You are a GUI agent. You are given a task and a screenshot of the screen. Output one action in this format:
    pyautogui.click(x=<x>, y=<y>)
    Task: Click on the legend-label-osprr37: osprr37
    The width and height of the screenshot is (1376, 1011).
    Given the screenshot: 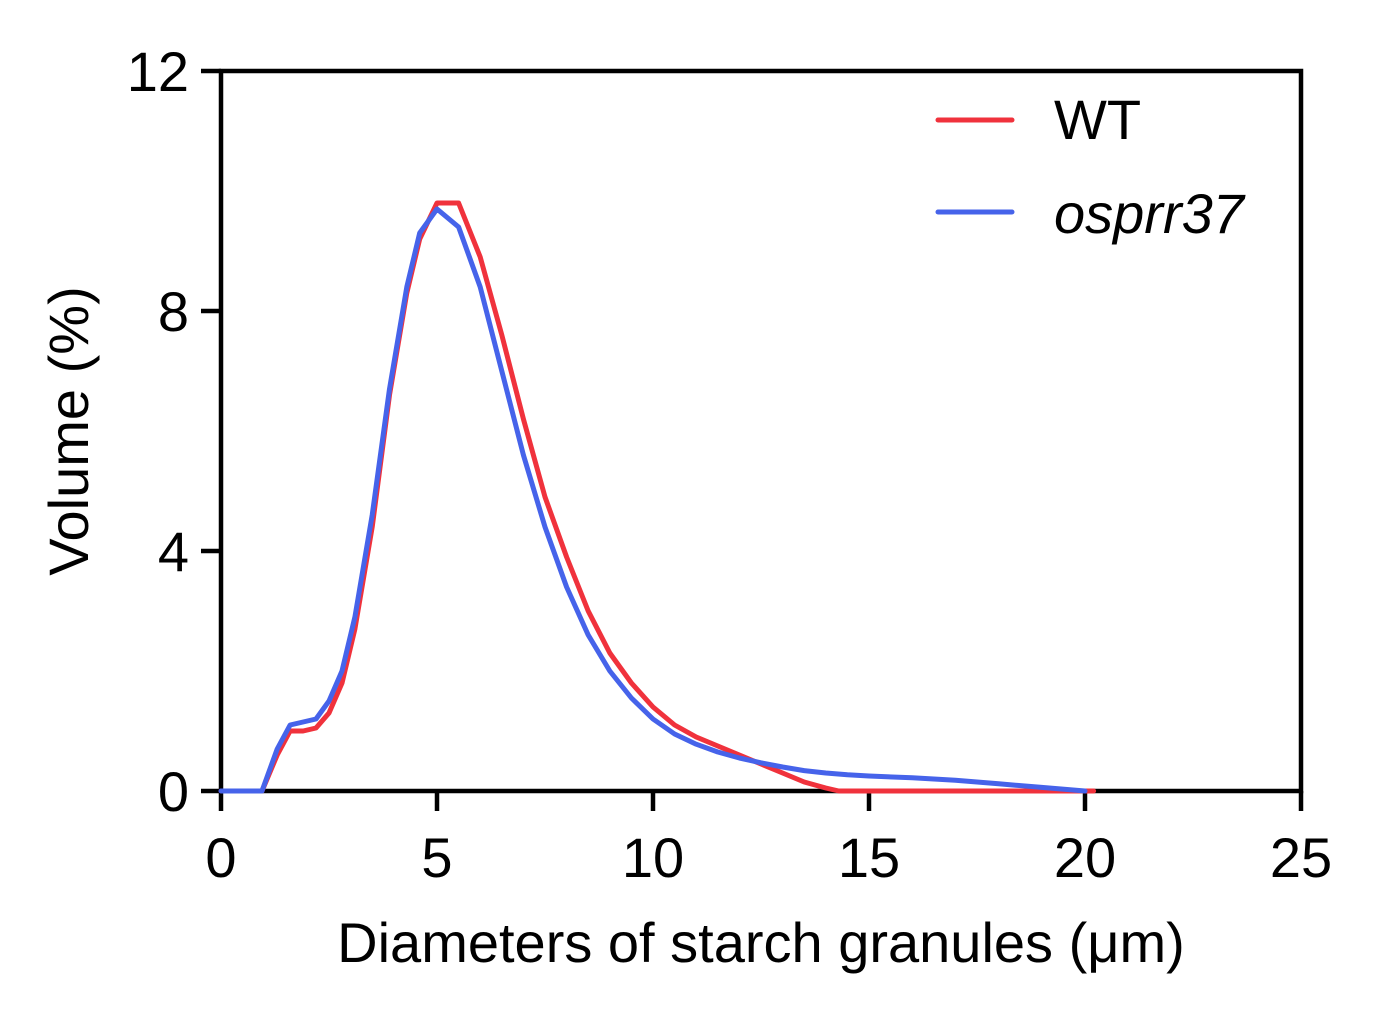 What is the action you would take?
    pyautogui.click(x=1150, y=213)
    